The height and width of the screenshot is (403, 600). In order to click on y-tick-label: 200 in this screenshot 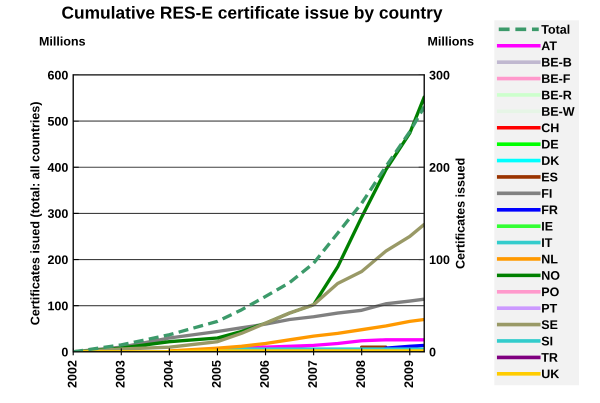, I will do `click(58, 259)`.